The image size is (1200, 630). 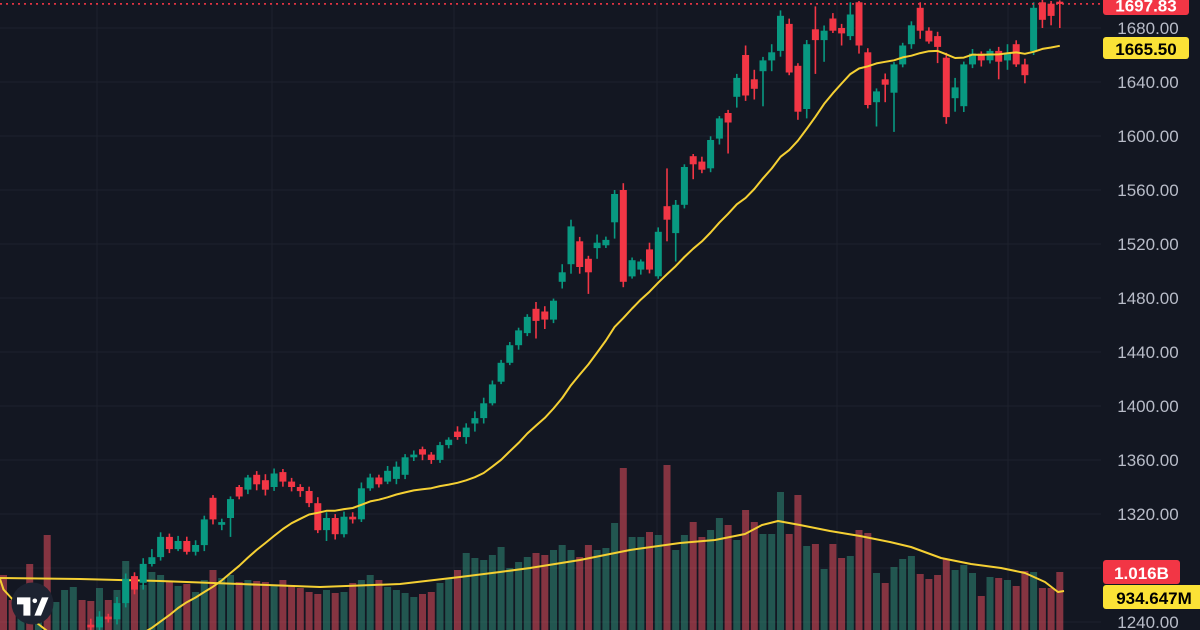 I want to click on svg-text: 1400.00, so click(x=1147, y=406).